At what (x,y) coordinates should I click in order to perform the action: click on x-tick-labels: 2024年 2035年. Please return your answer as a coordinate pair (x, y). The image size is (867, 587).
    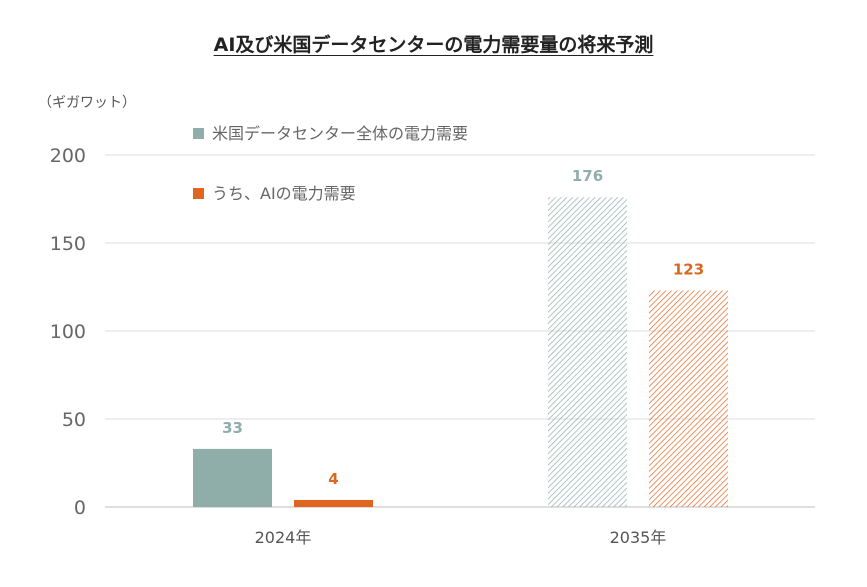
    Looking at the image, I should click on (461, 537).